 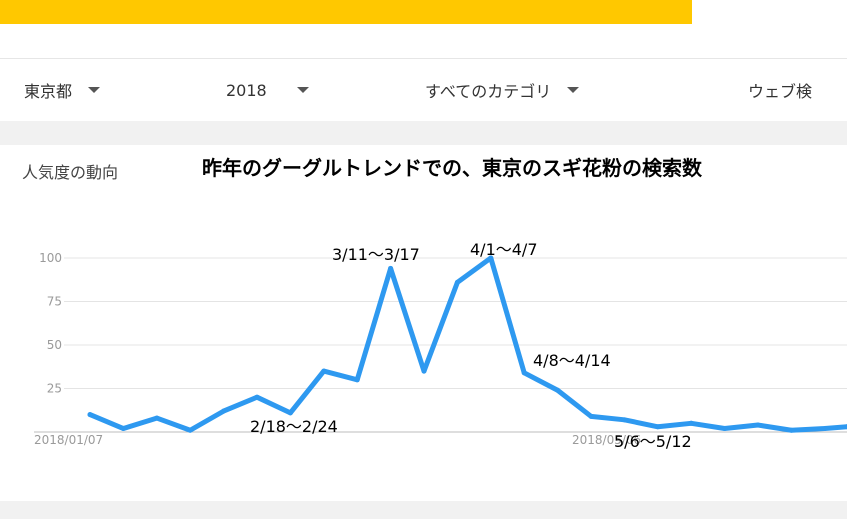 What do you see at coordinates (54, 389) in the screenshot?
I see `y-tick-label: 25` at bounding box center [54, 389].